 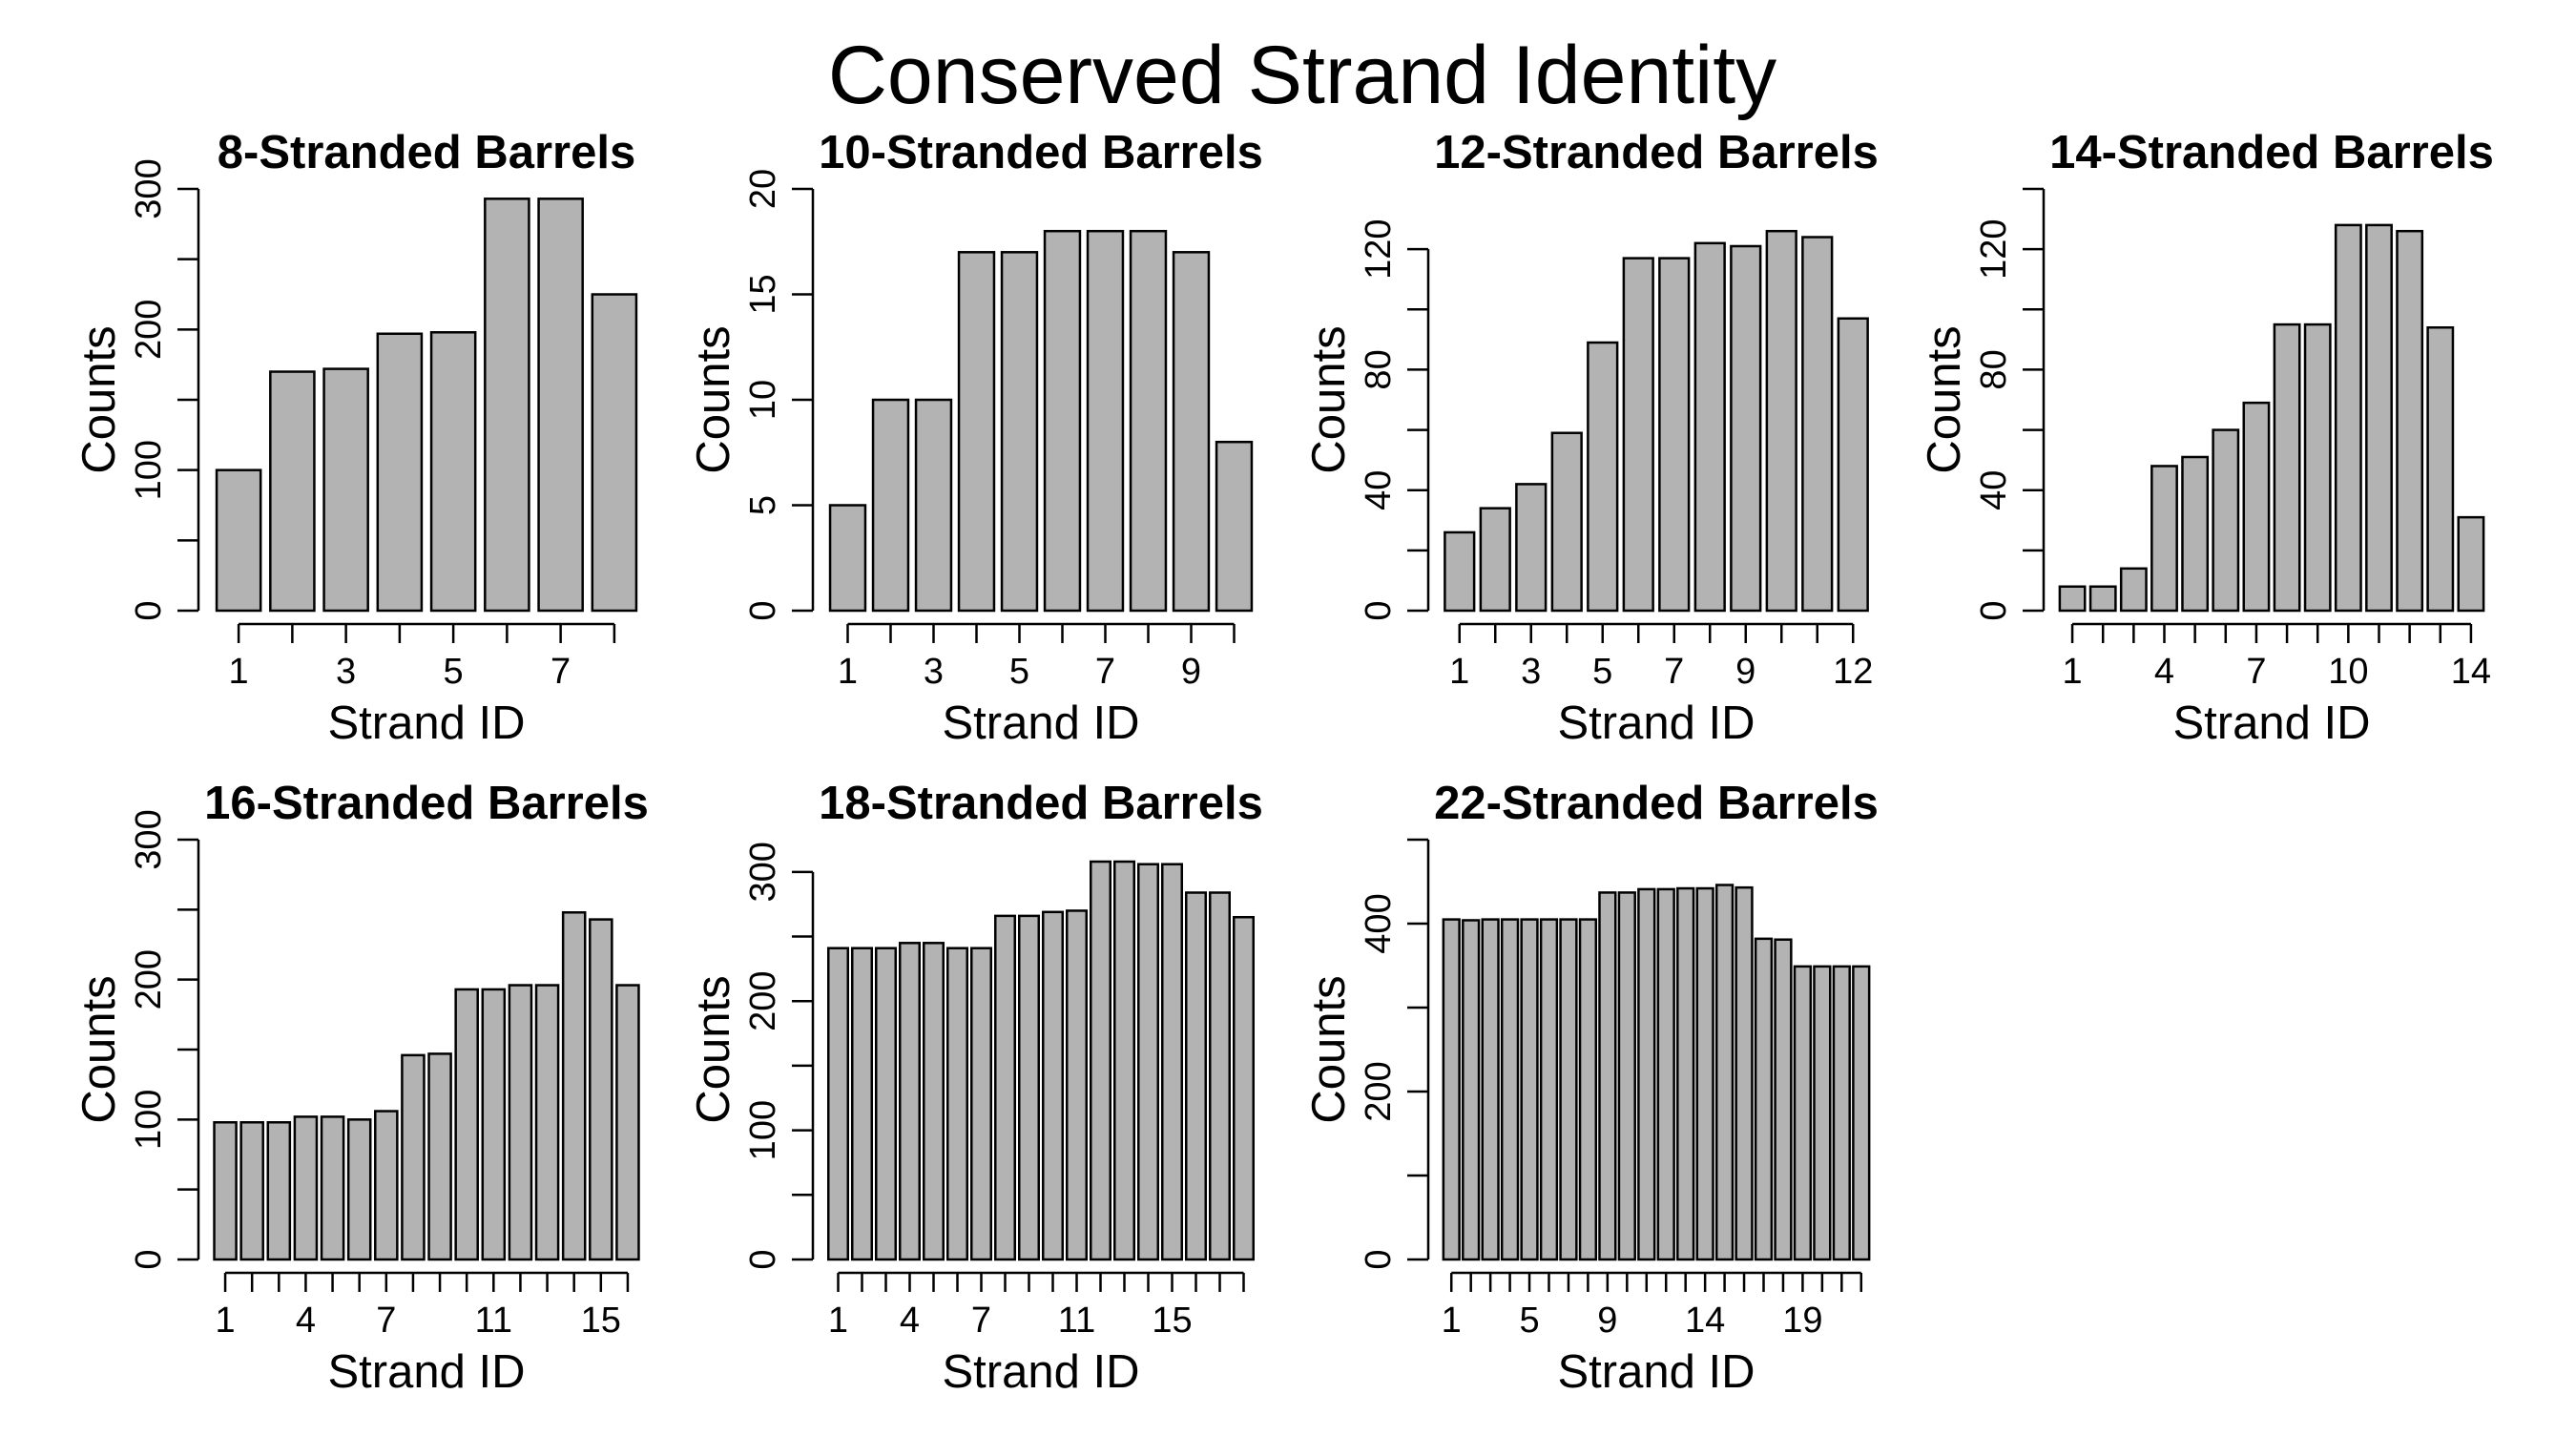 What do you see at coordinates (1041, 152) in the screenshot?
I see `panel-title: 10-Stranded Barrels` at bounding box center [1041, 152].